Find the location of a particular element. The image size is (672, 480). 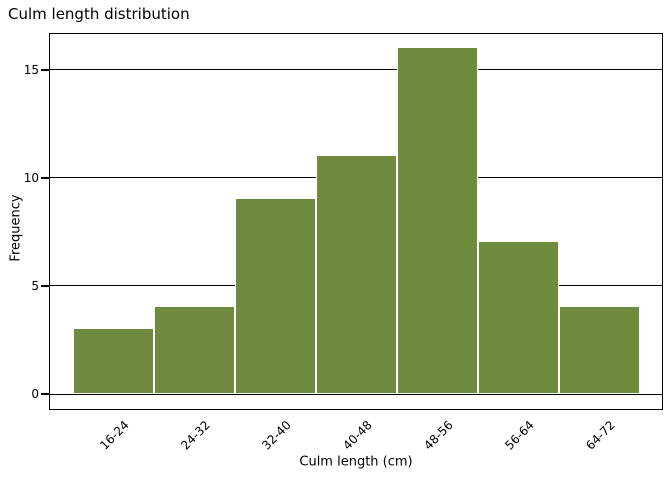

y-tick-label: 0 is located at coordinates (35, 394).